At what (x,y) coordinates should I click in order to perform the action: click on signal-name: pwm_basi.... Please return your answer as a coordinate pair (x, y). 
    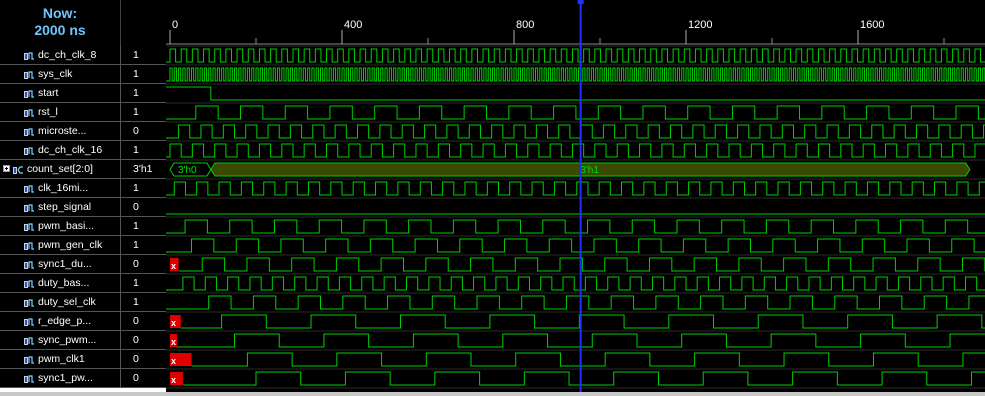
    Looking at the image, I should click on (66, 226).